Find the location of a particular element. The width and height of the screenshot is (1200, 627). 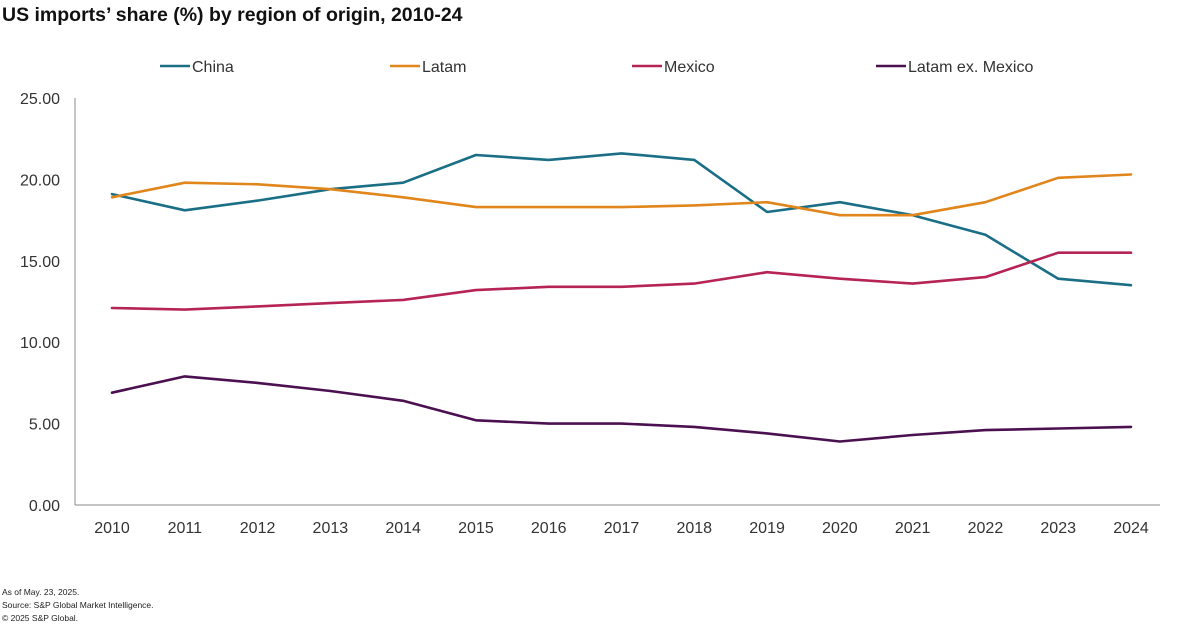

y-tick-label: 25.00 is located at coordinates (40, 99).